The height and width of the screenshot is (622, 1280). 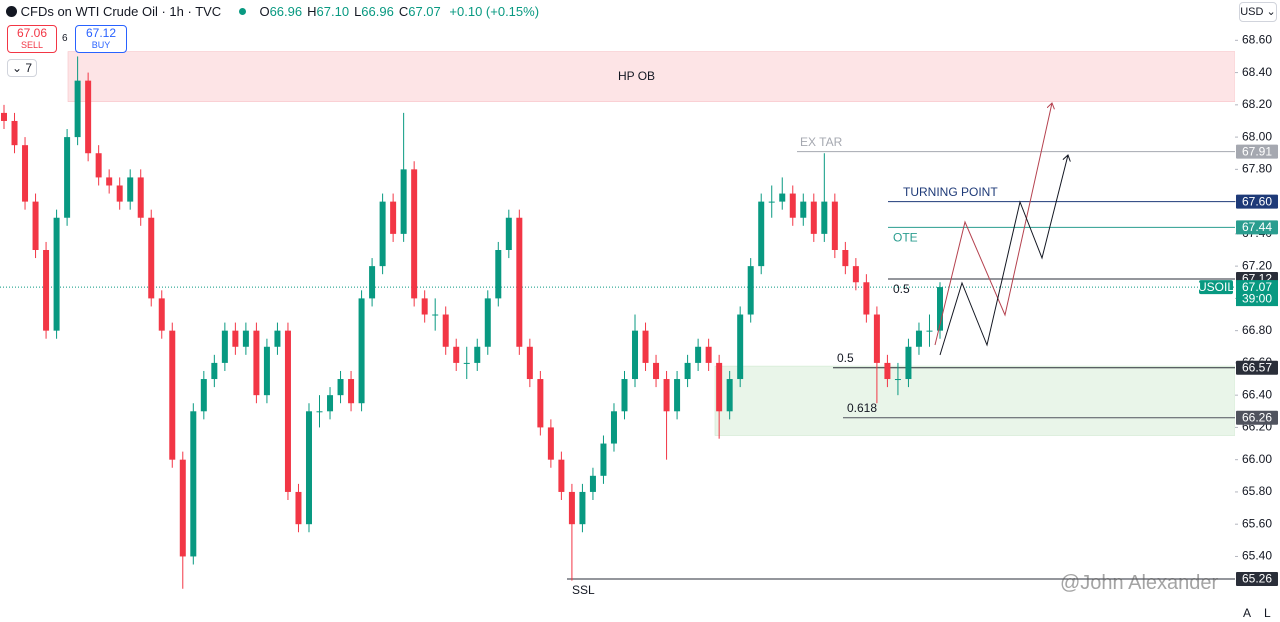 What do you see at coordinates (1257, 104) in the screenshot?
I see `y-tick-label: 68.20` at bounding box center [1257, 104].